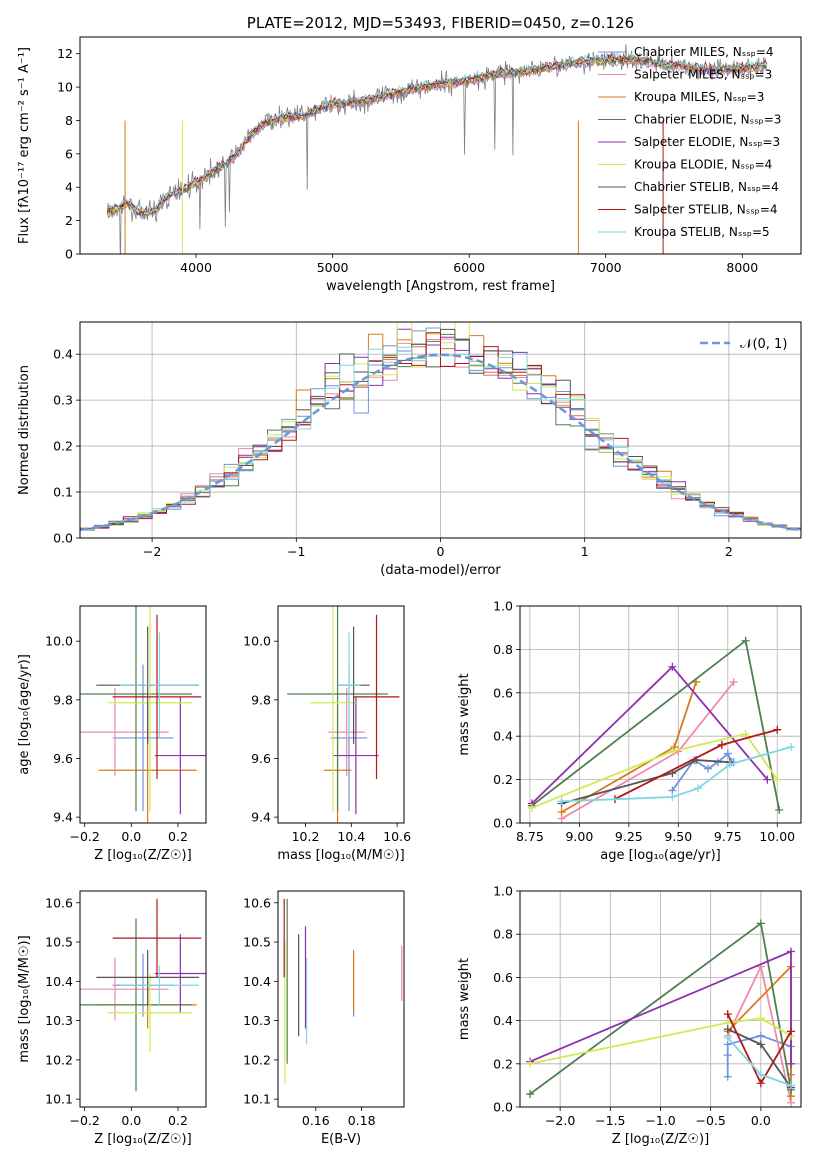 The image size is (819, 1170). Describe the element at coordinates (707, 142) in the screenshot. I see `legend-label: Salpeter ELODIE, Nₛₛₚ=3` at that location.